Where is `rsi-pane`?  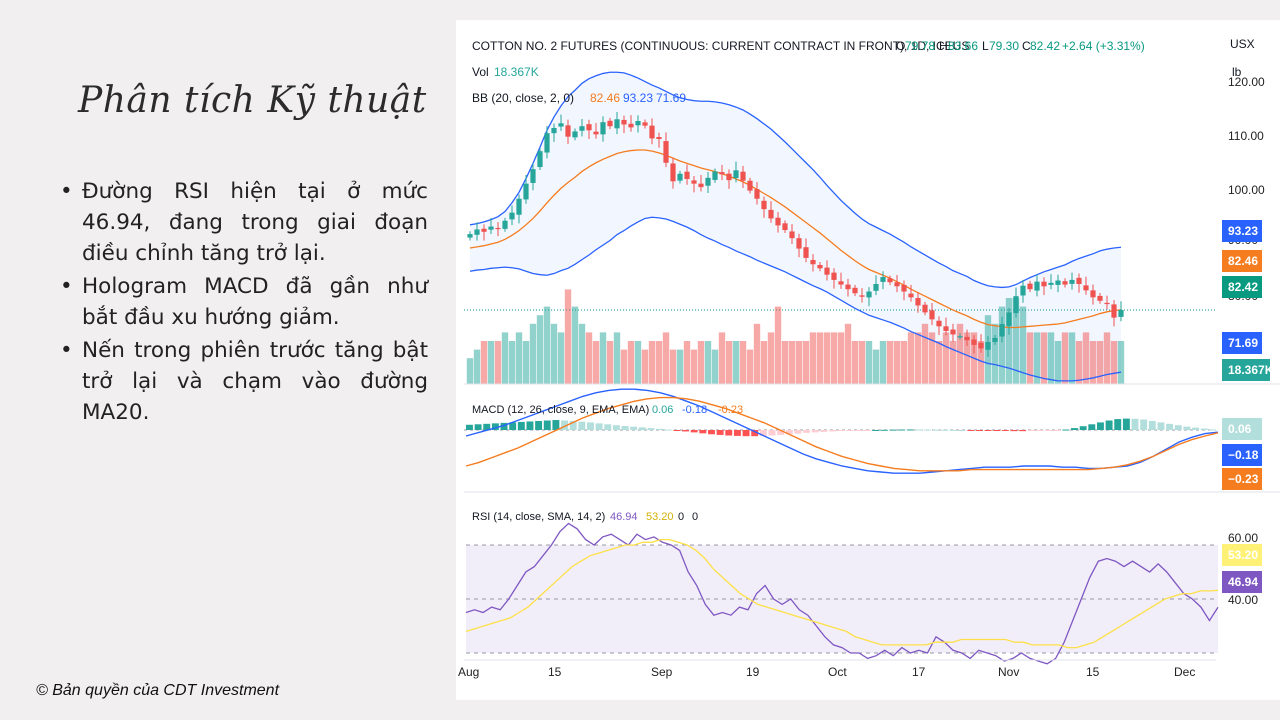 rsi-pane is located at coordinates (842, 593).